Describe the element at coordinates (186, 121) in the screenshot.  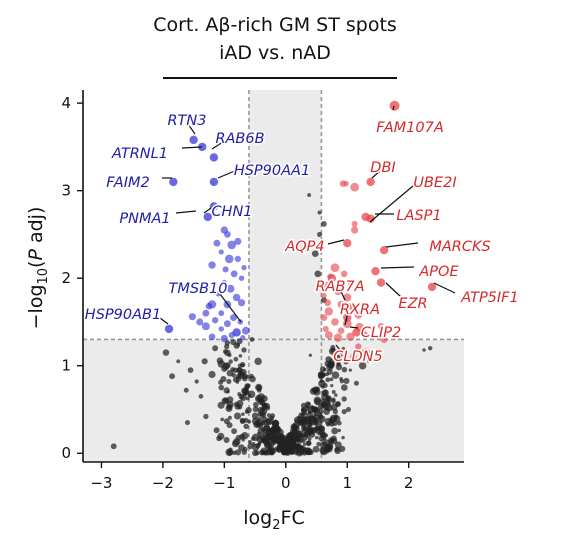
I see `down-gene-label-rtn3: RTN3` at that location.